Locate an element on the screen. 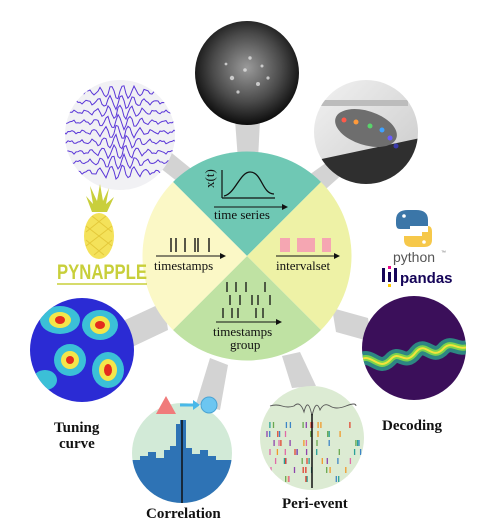 Image resolution: width=500 pixels, height=526 pixels. waveforms-icon is located at coordinates (120, 132).